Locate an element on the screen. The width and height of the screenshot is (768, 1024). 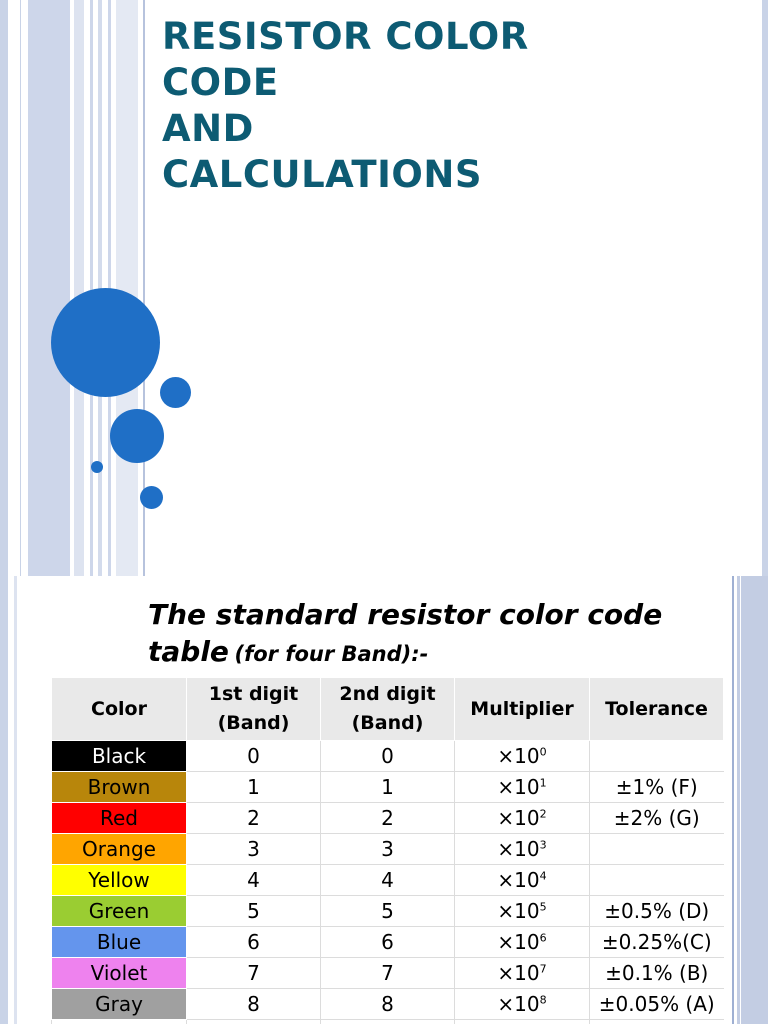
multiplier-exponent: 2 is located at coordinates (543, 814).